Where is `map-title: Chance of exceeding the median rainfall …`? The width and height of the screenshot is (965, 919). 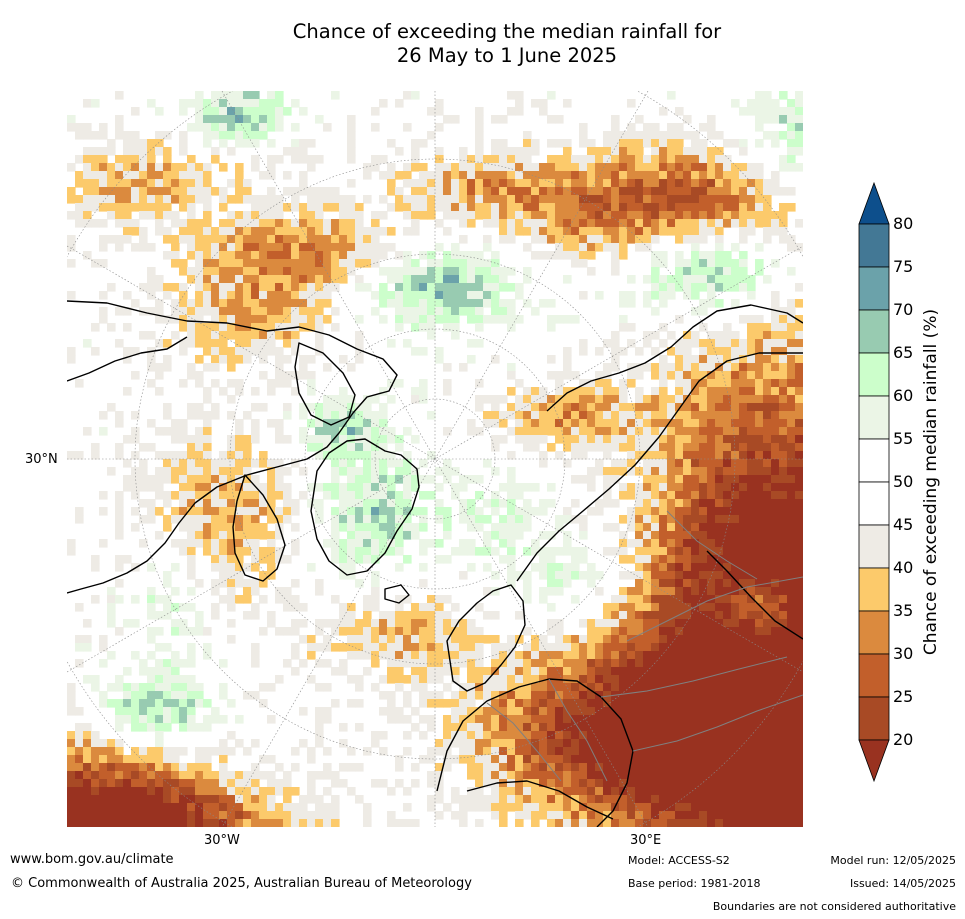 map-title: Chance of exceeding the median rainfall … is located at coordinates (482, 44).